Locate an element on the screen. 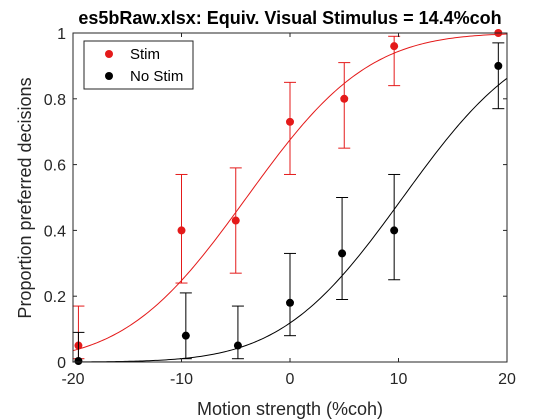 Image resolution: width=560 pixels, height=420 pixels. x-tick-label: 10 is located at coordinates (399, 379).